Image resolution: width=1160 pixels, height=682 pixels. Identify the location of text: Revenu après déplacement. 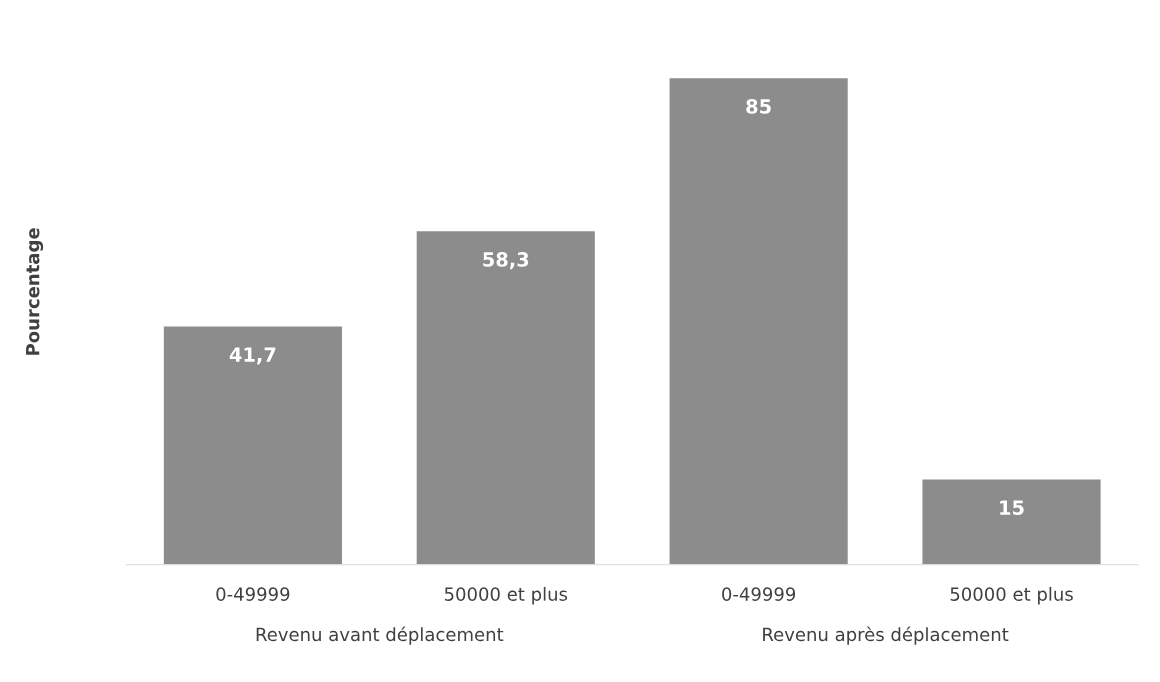
(886, 635).